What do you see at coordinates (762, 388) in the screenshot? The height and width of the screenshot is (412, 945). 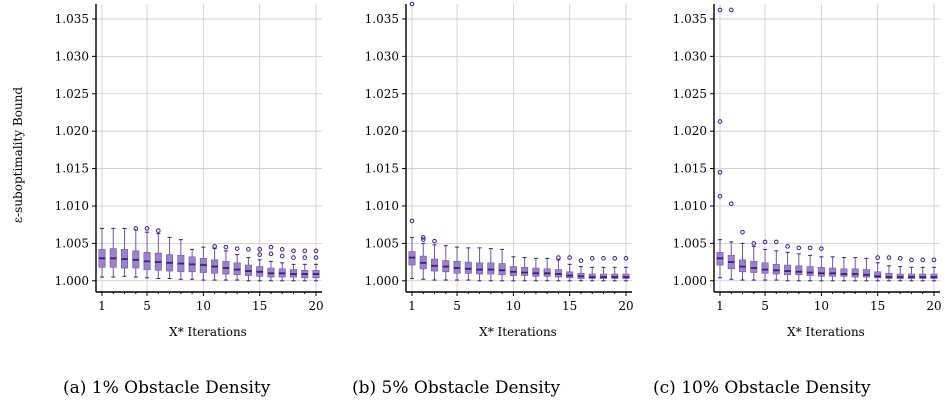 I see `panel-c-caption: (c) 10% Obstacle Density` at bounding box center [762, 388].